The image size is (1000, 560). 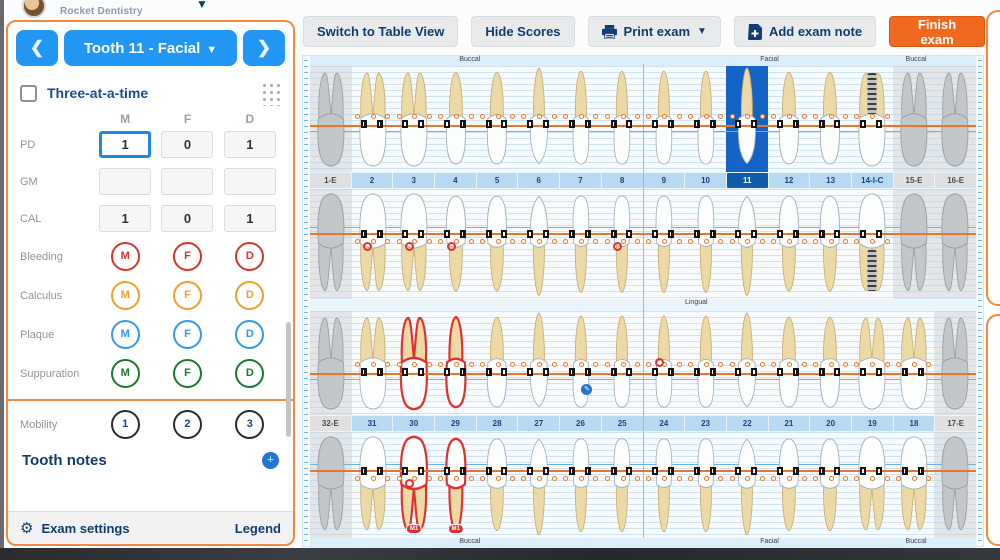 What do you see at coordinates (125, 373) in the screenshot?
I see `suppuration-m-toggle: M` at bounding box center [125, 373].